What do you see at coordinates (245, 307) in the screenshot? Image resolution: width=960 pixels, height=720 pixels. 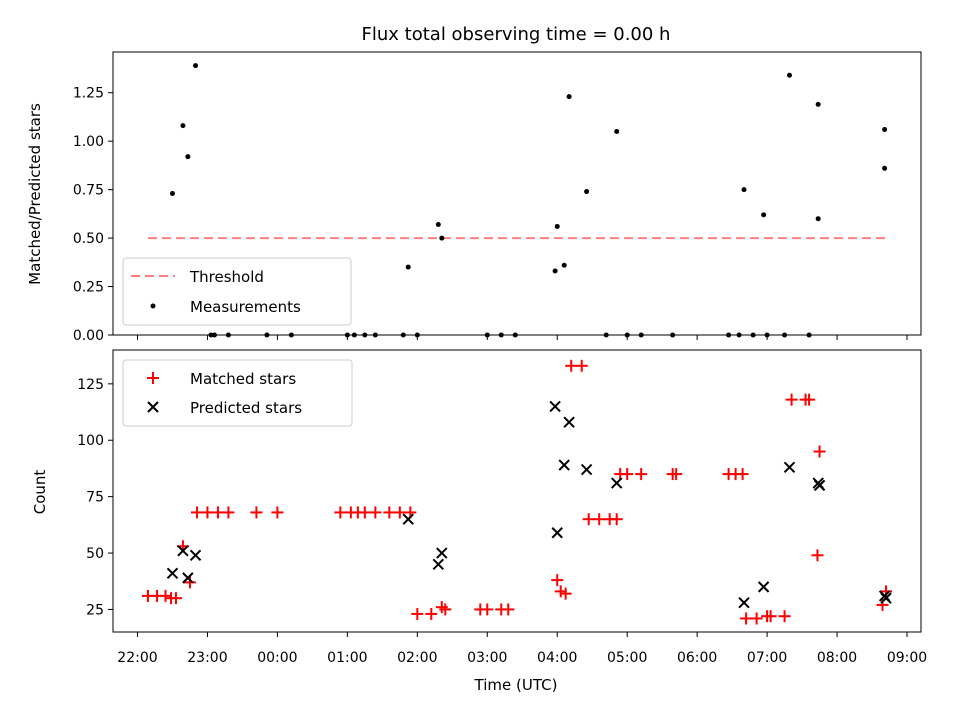 I see `legend-measurements-label: Measurements` at bounding box center [245, 307].